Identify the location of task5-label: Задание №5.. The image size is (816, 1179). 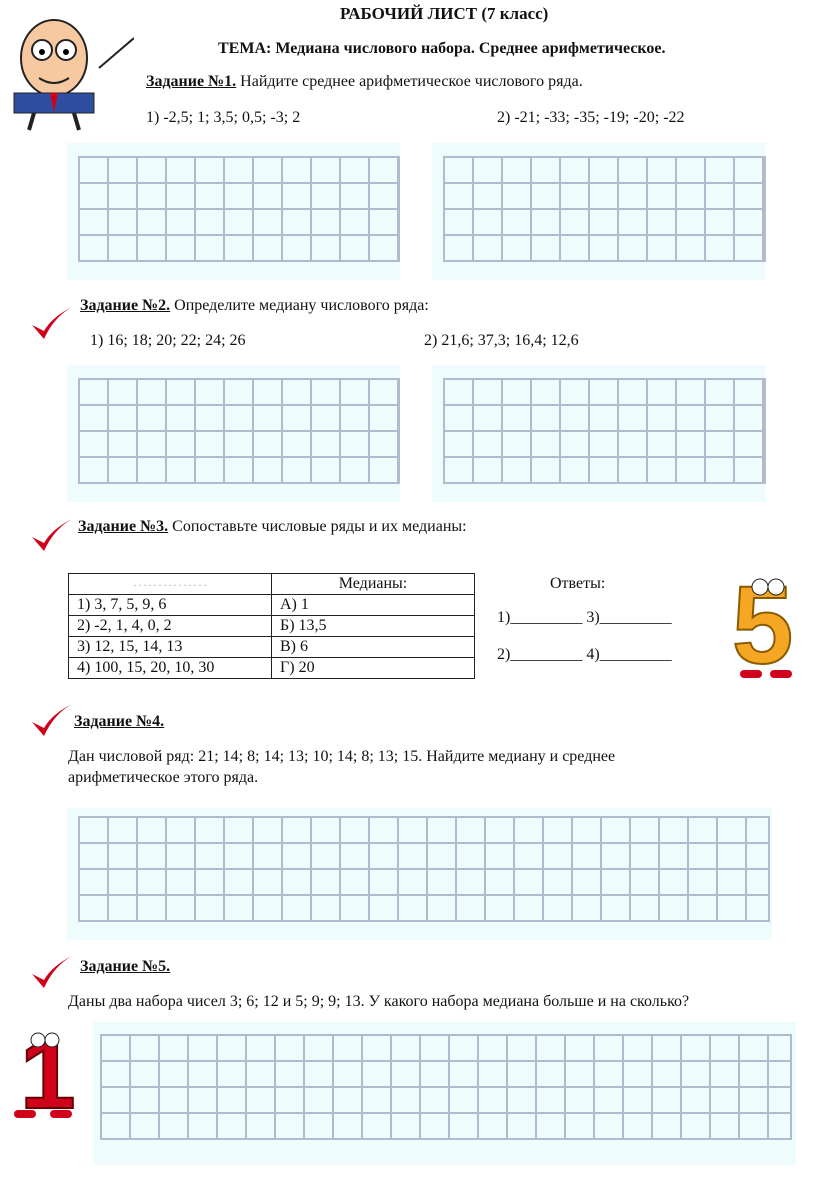
(125, 966).